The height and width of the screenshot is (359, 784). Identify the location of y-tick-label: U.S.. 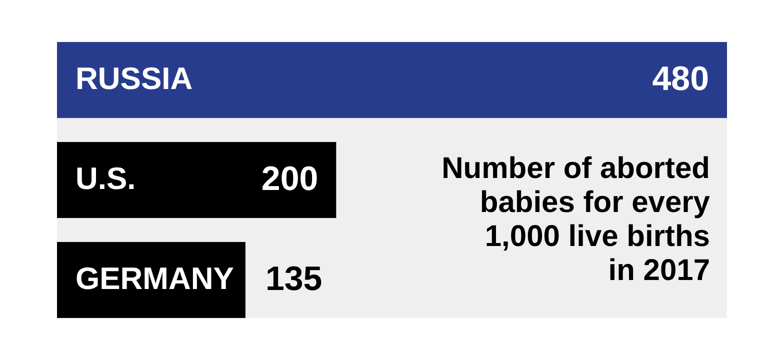
(106, 178).